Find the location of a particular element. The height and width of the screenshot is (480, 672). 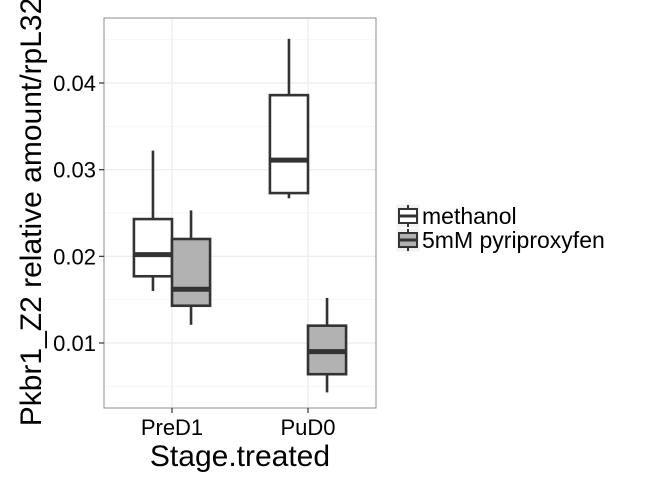

legend-label: methanol is located at coordinates (469, 216).